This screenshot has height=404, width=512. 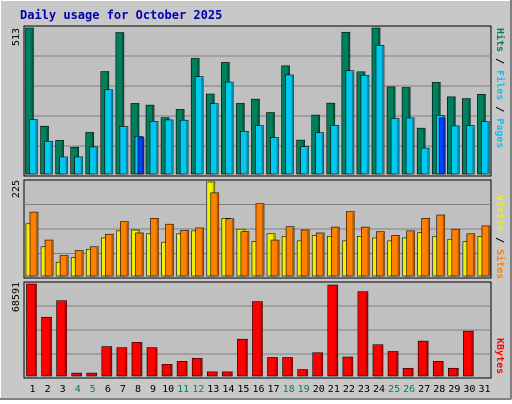 What do you see at coordinates (409, 389) in the screenshot?
I see `day-label: 26` at bounding box center [409, 389].